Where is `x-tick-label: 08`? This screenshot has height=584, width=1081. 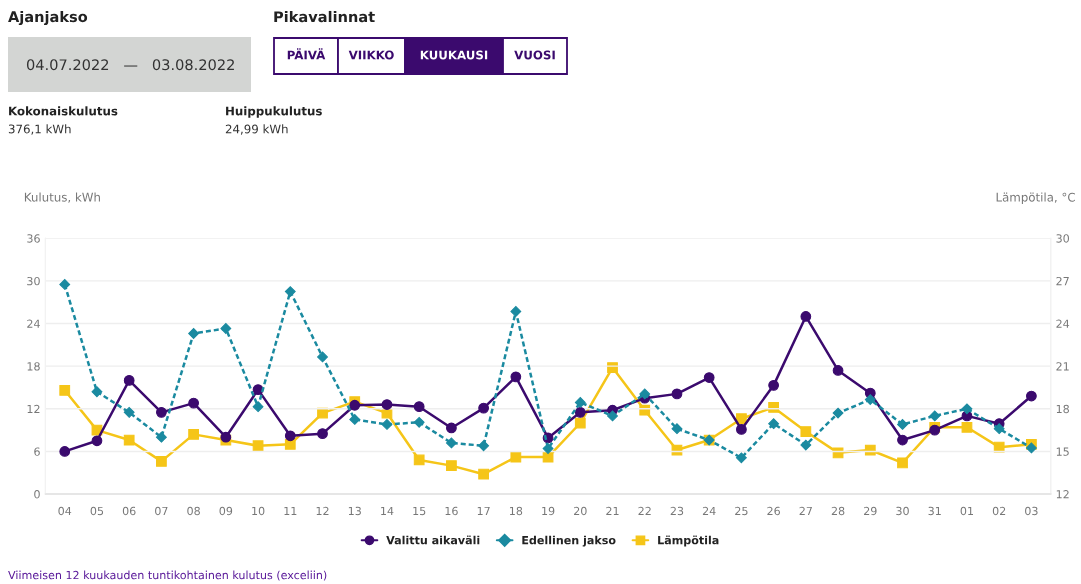
x-tick-label: 08 is located at coordinates (193, 511).